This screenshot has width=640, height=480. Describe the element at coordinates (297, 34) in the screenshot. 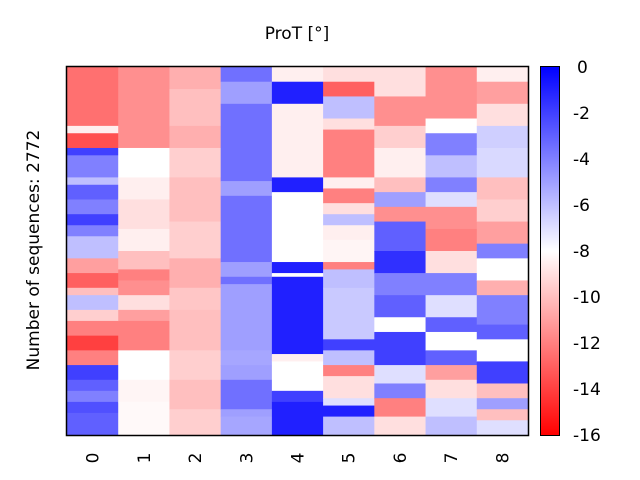

I see `chart-title: ProT [°]` at that location.